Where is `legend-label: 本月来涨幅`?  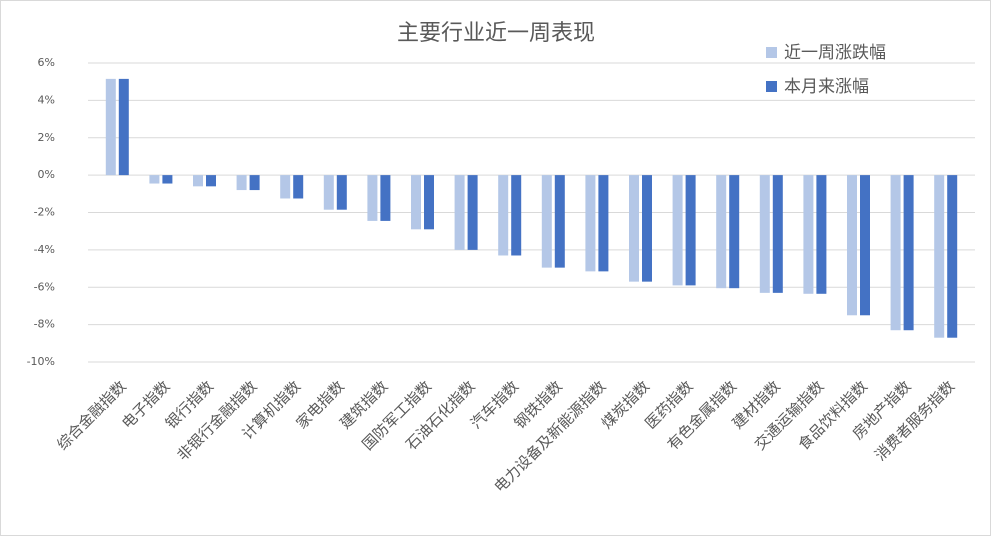 legend-label: 本月来涨幅 is located at coordinates (826, 87).